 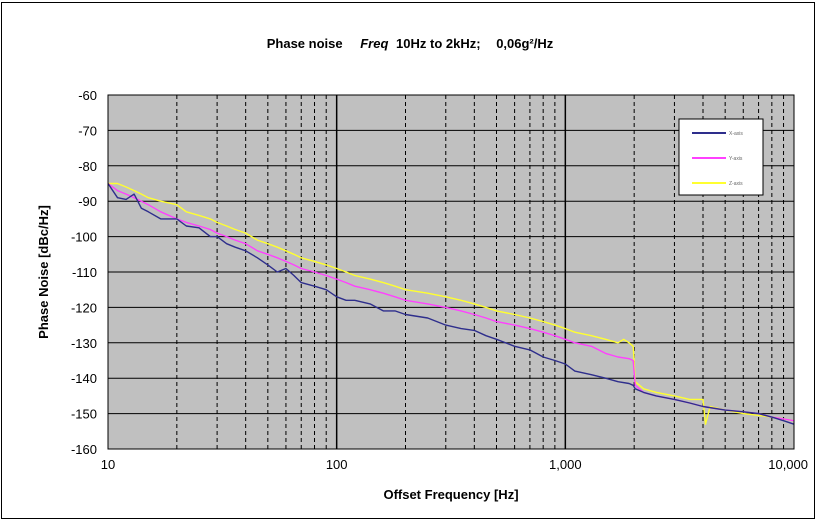 What do you see at coordinates (84, 378) in the screenshot?
I see `y-tick-label: -140` at bounding box center [84, 378].